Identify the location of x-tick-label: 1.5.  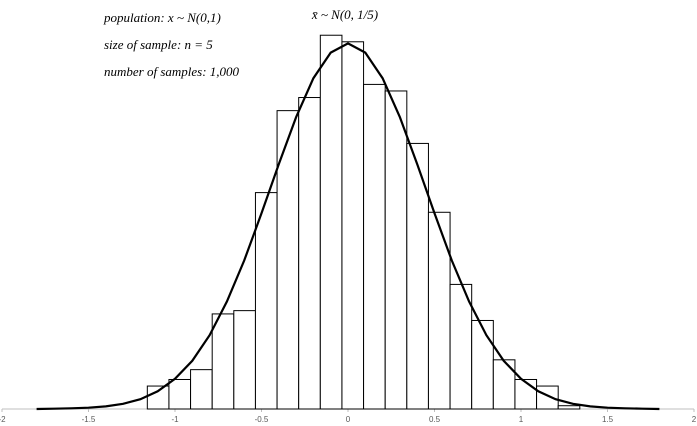
(608, 419).